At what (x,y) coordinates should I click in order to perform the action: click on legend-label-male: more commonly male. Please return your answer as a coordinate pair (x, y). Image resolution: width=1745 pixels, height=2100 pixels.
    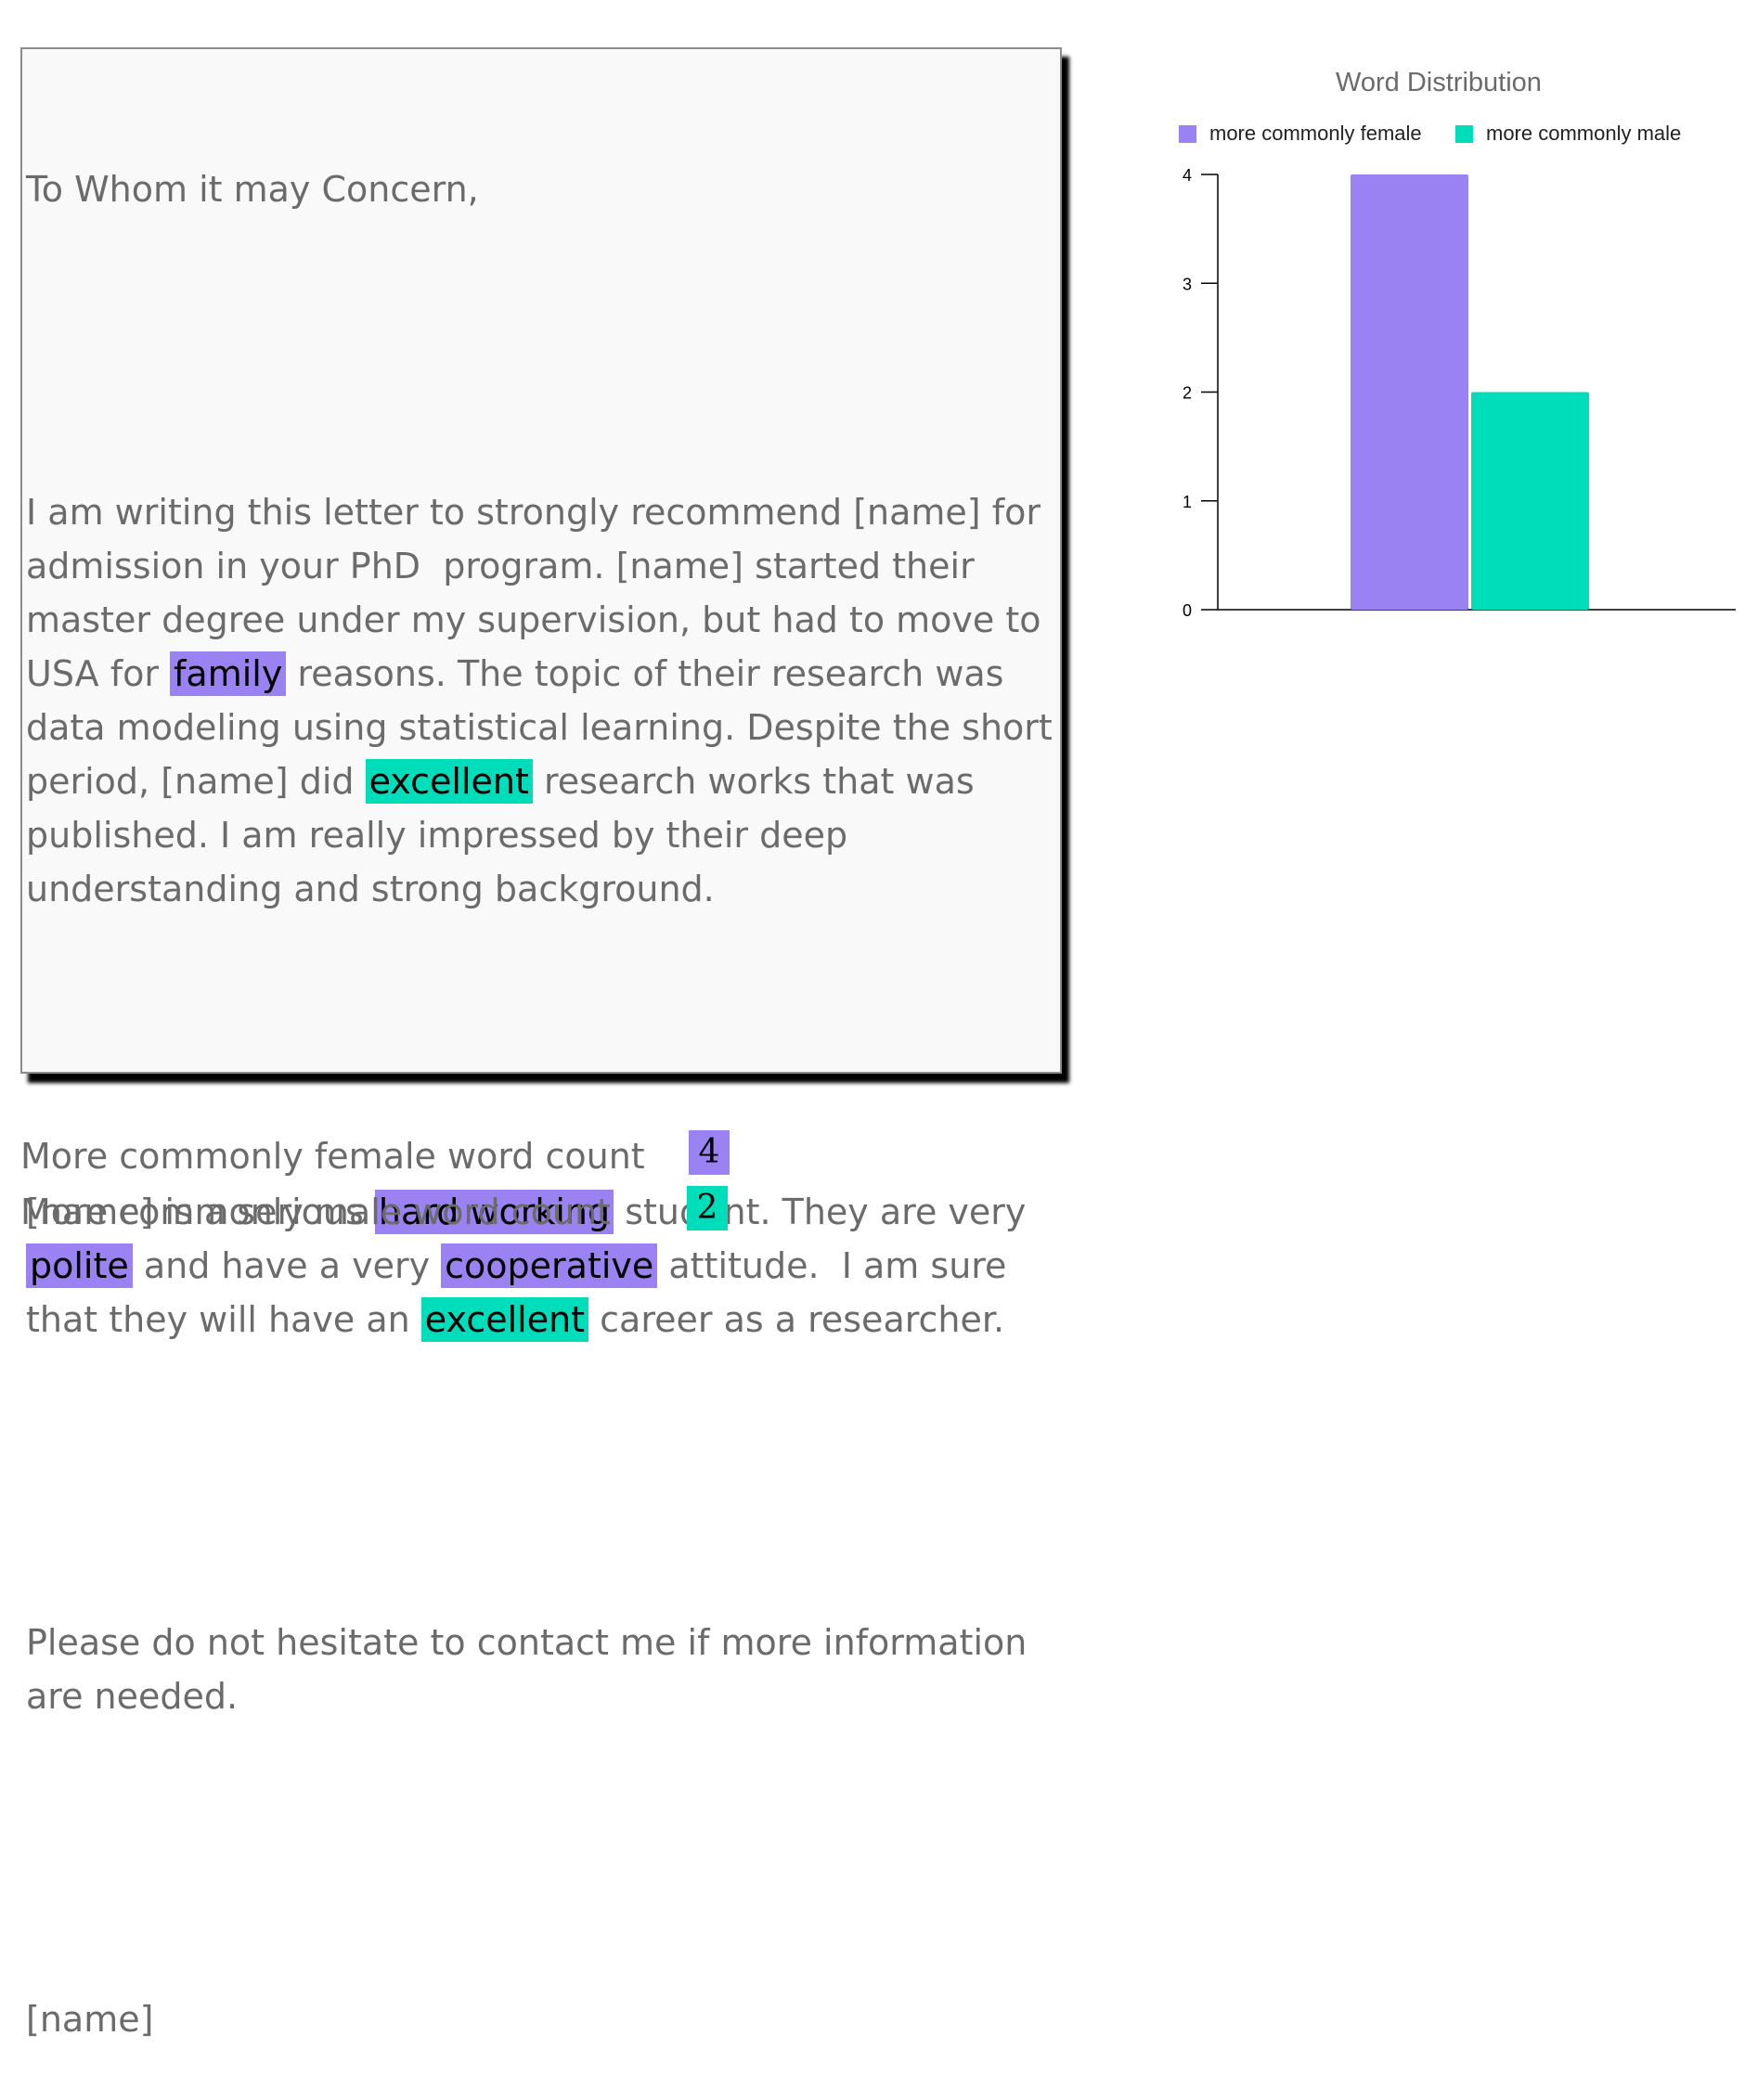
    Looking at the image, I should click on (1583, 133).